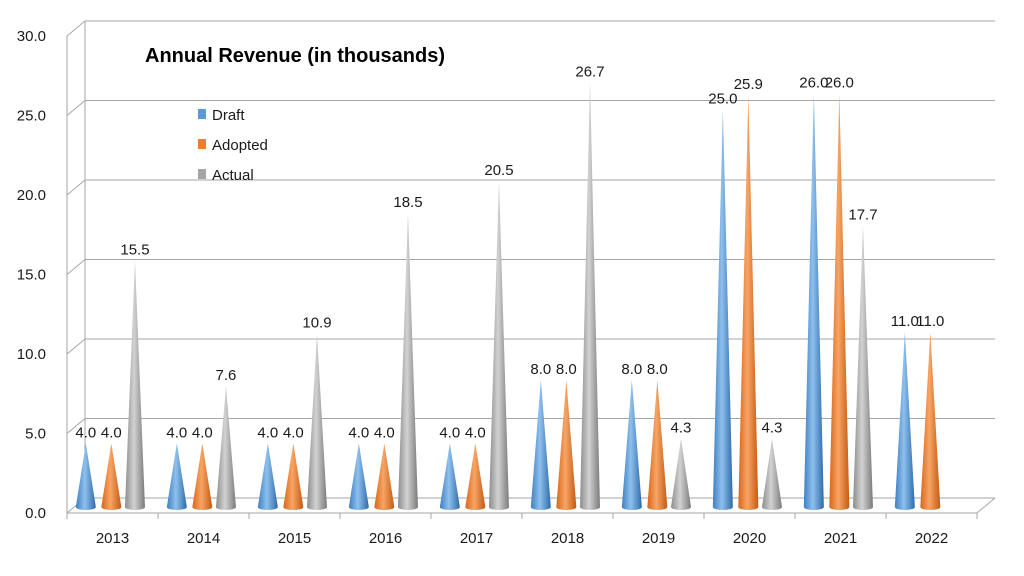  Describe the element at coordinates (31, 354) in the screenshot. I see `y-tick-label: 10.0` at that location.